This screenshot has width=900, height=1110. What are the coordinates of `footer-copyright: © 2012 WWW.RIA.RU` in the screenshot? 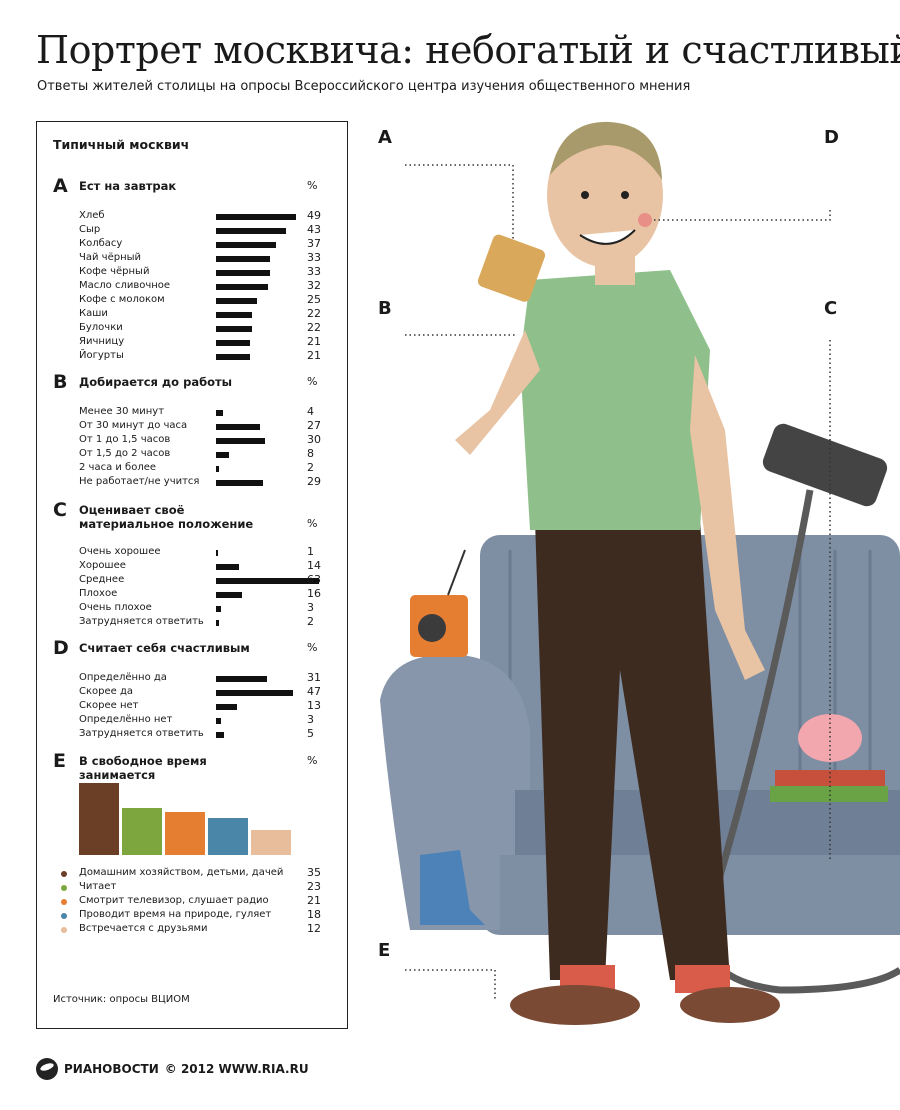 It's located at (236, 1069).